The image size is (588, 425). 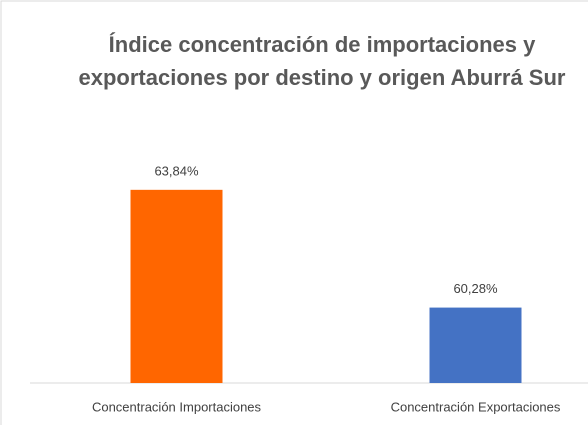 What do you see at coordinates (476, 406) in the screenshot?
I see `x-tick-label: Concentración Exportaciones` at bounding box center [476, 406].